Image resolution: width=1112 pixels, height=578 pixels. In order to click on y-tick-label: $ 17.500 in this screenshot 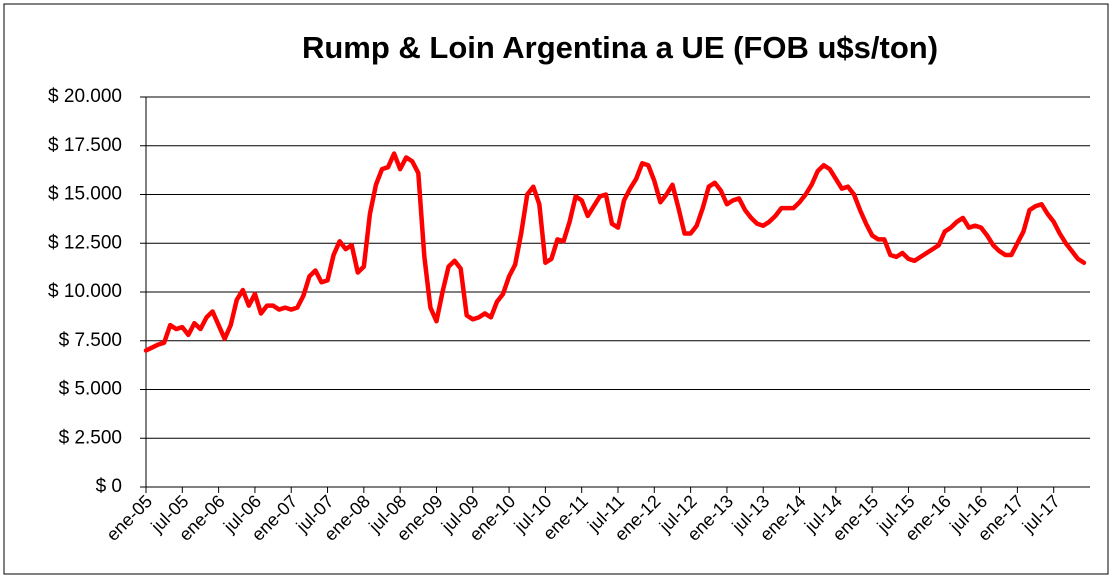, I will do `click(85, 145)`.